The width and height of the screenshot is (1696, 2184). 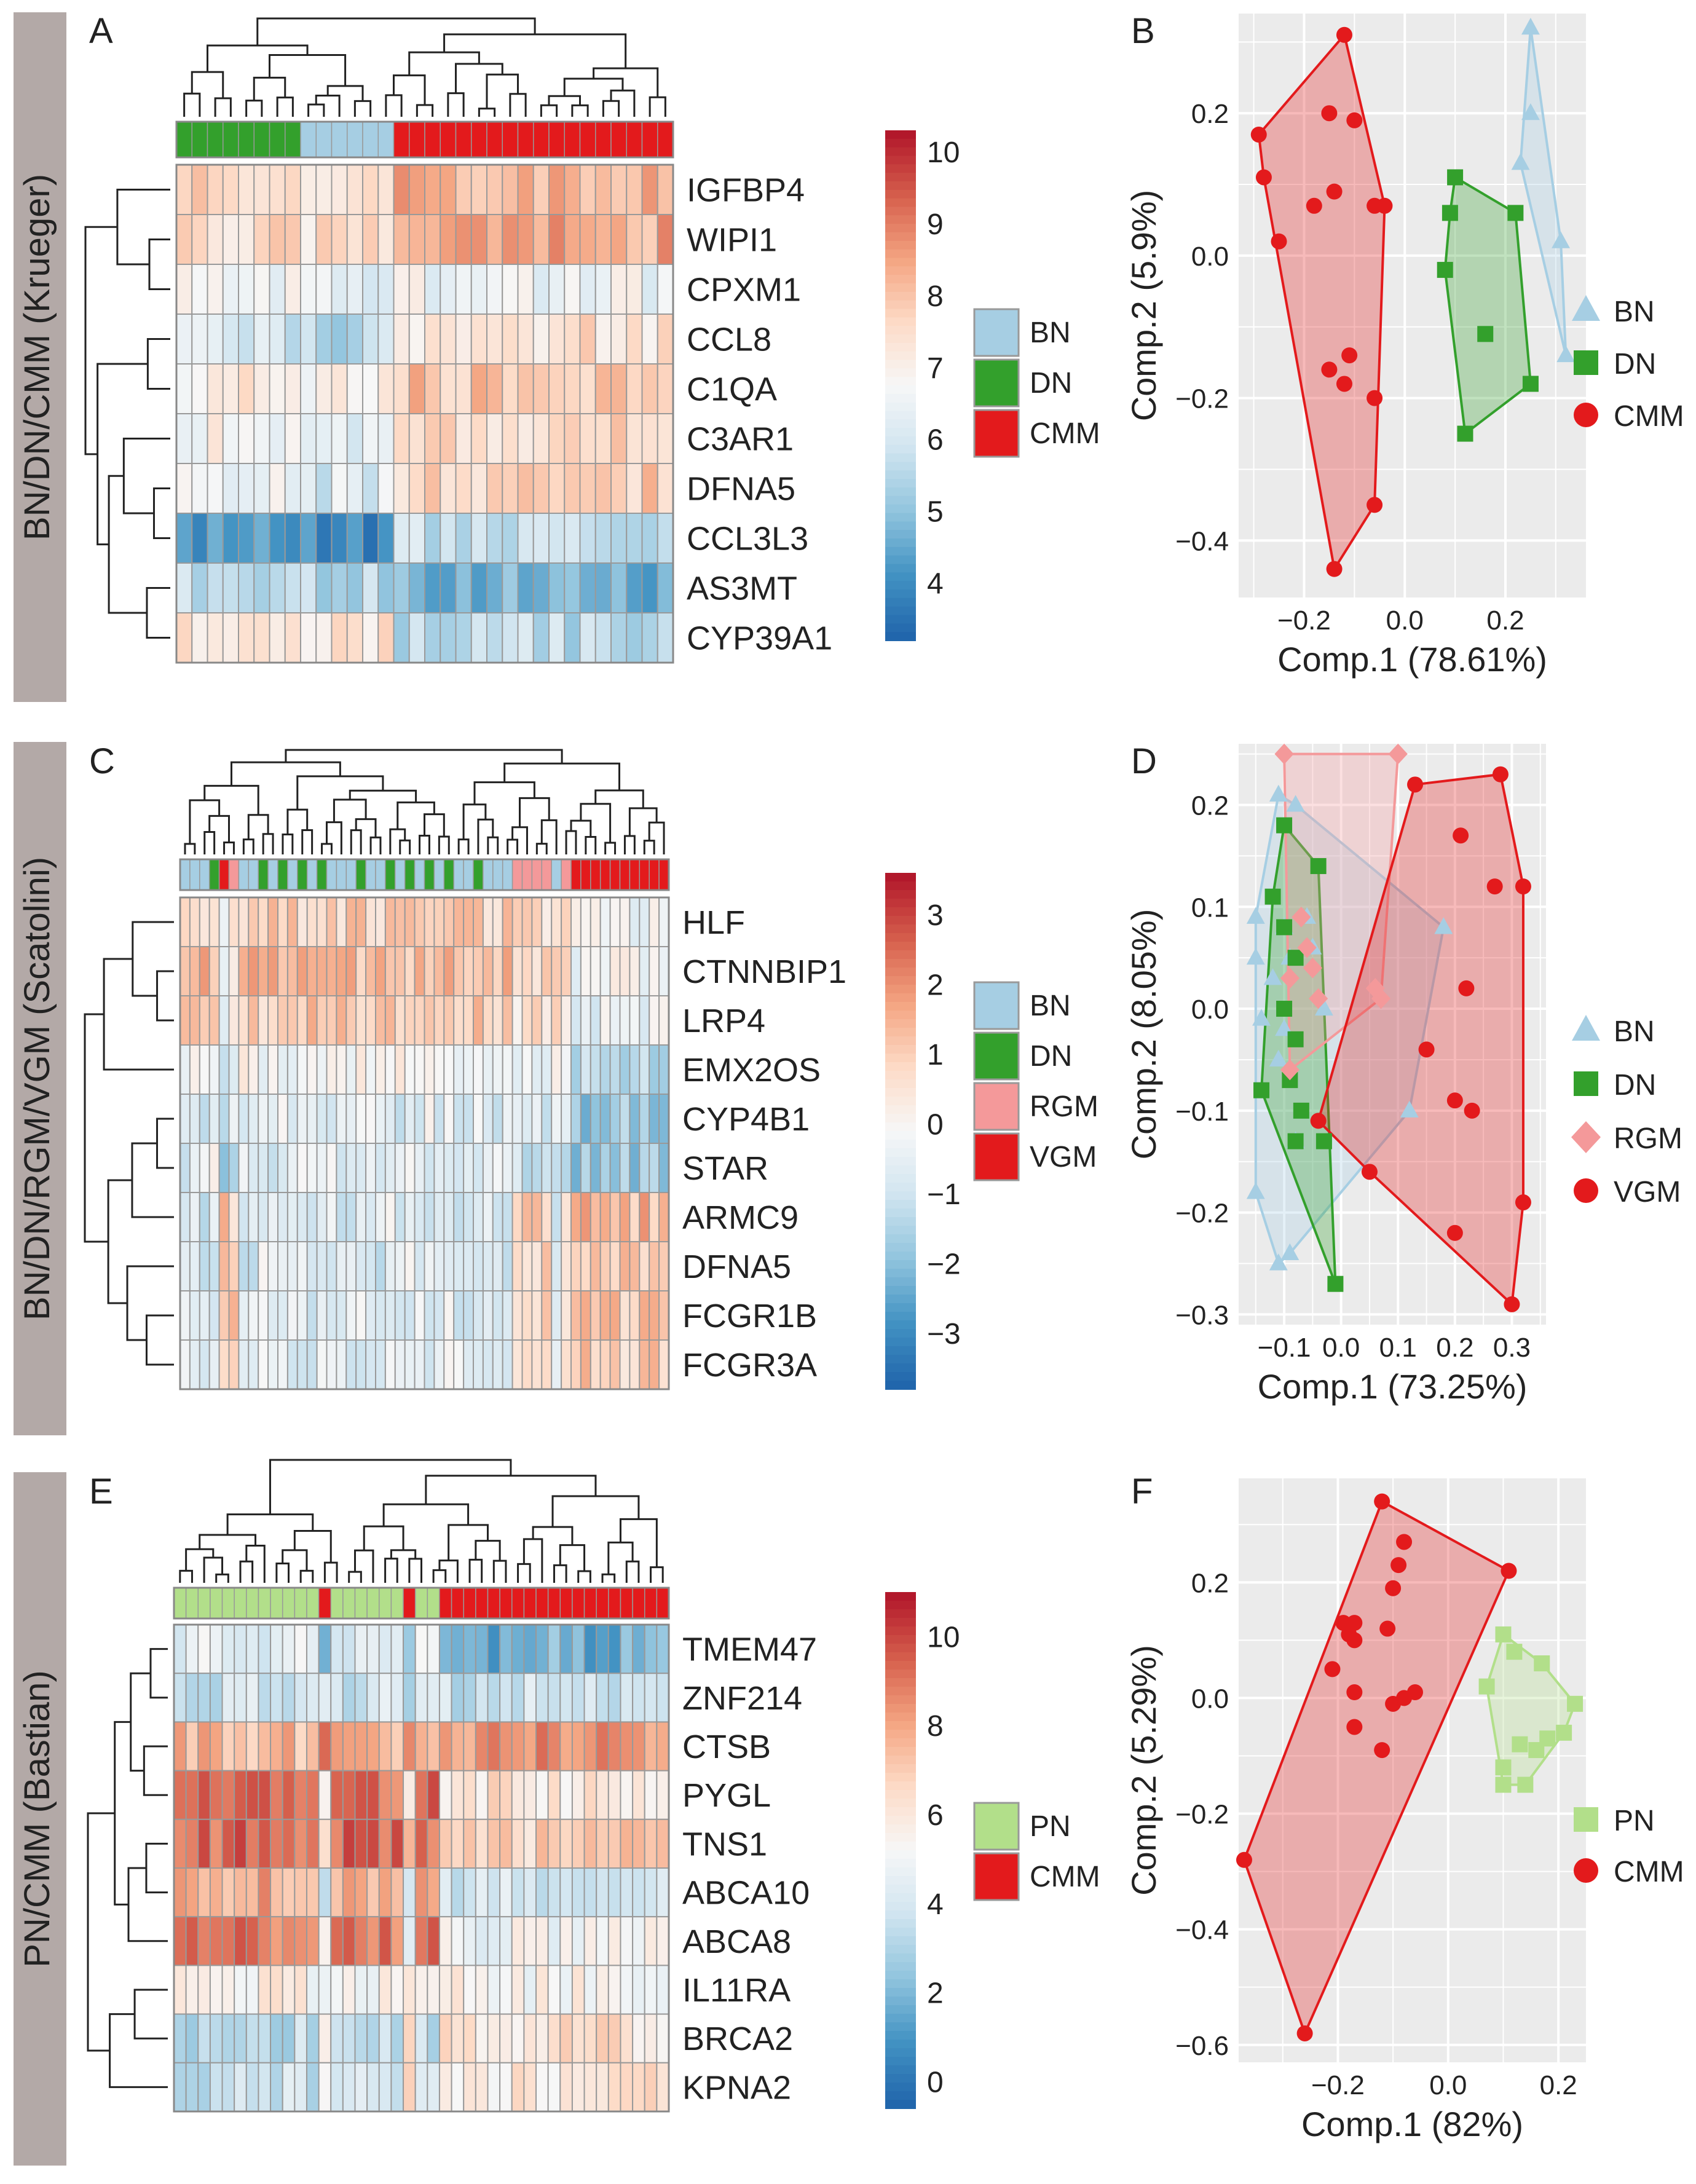 I want to click on group-annotation-bar-a, so click(x=424, y=139).